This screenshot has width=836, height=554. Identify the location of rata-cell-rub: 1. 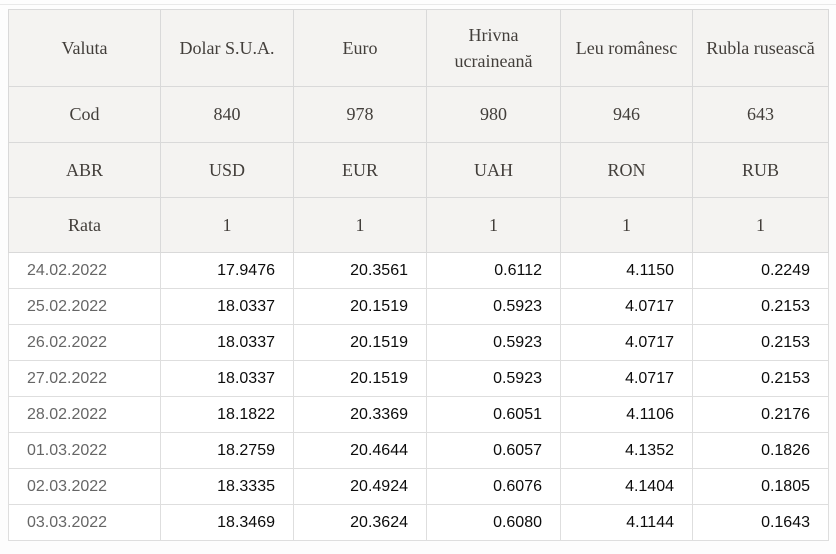
(760, 225).